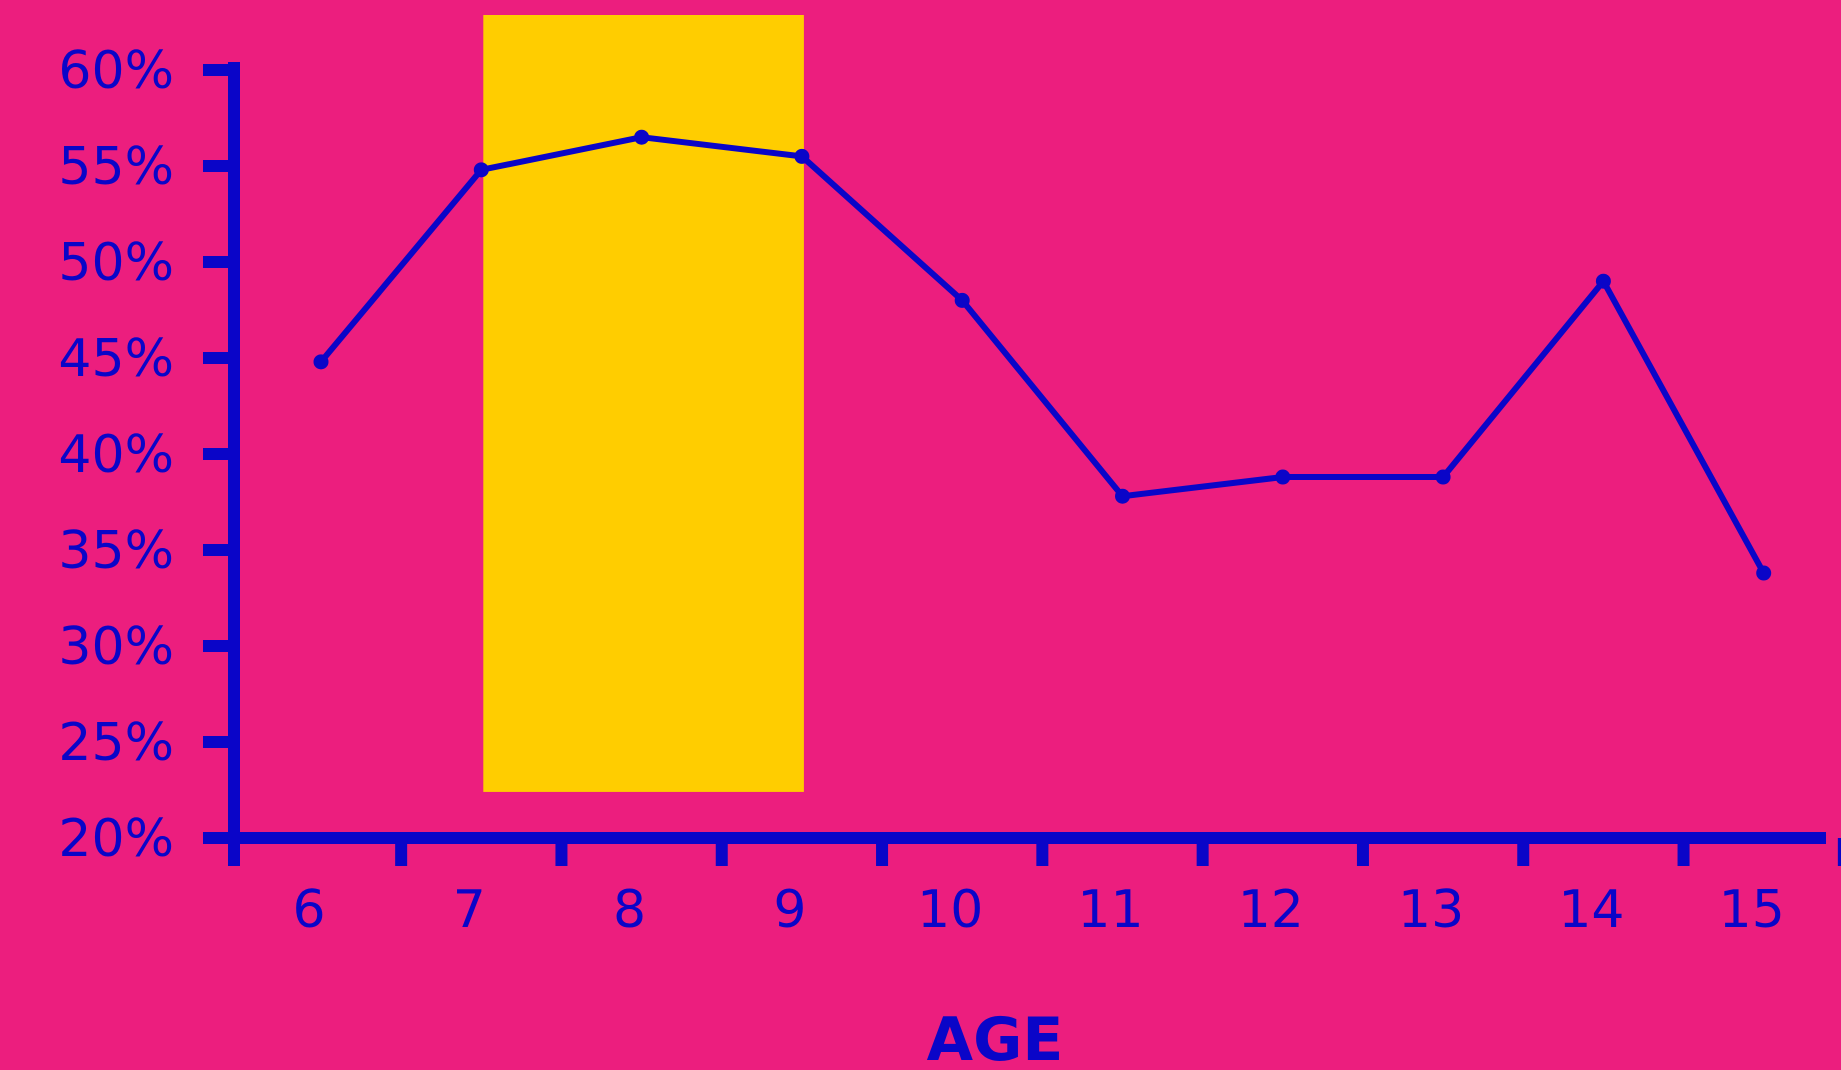 Image resolution: width=1841 pixels, height=1070 pixels. I want to click on y-tick-label: 55%, so click(116, 167).